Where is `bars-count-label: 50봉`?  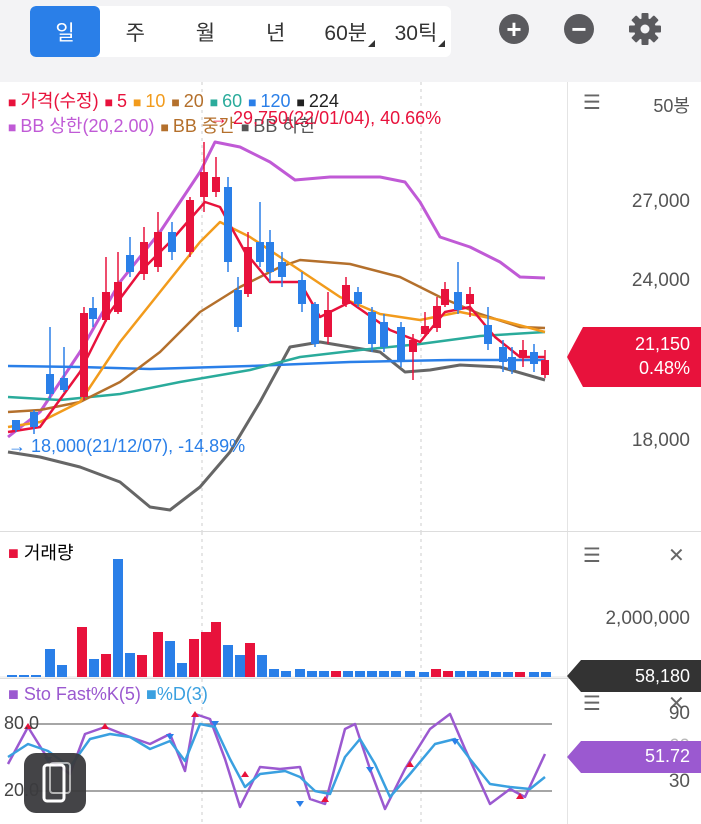 bars-count-label: 50봉 is located at coordinates (671, 106).